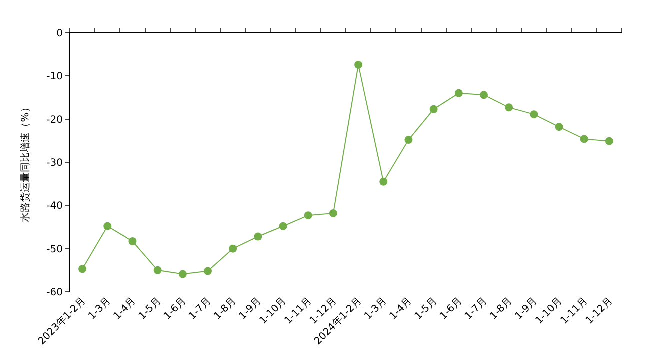 Image resolution: width=647 pixels, height=359 pixels. Describe the element at coordinates (54, 250) in the screenshot. I see `y-tick-label: -50` at that location.